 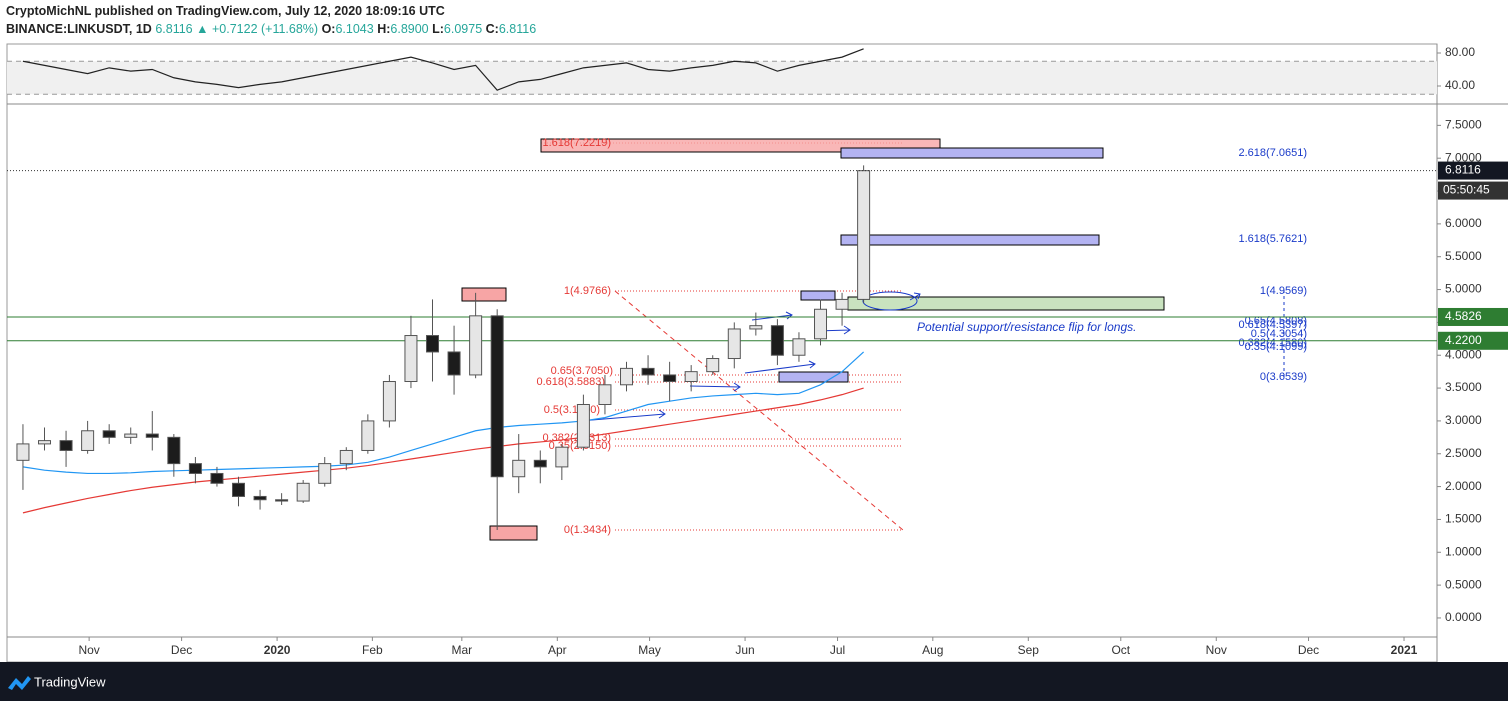 What do you see at coordinates (19, 683) in the screenshot?
I see `logo` at bounding box center [19, 683].